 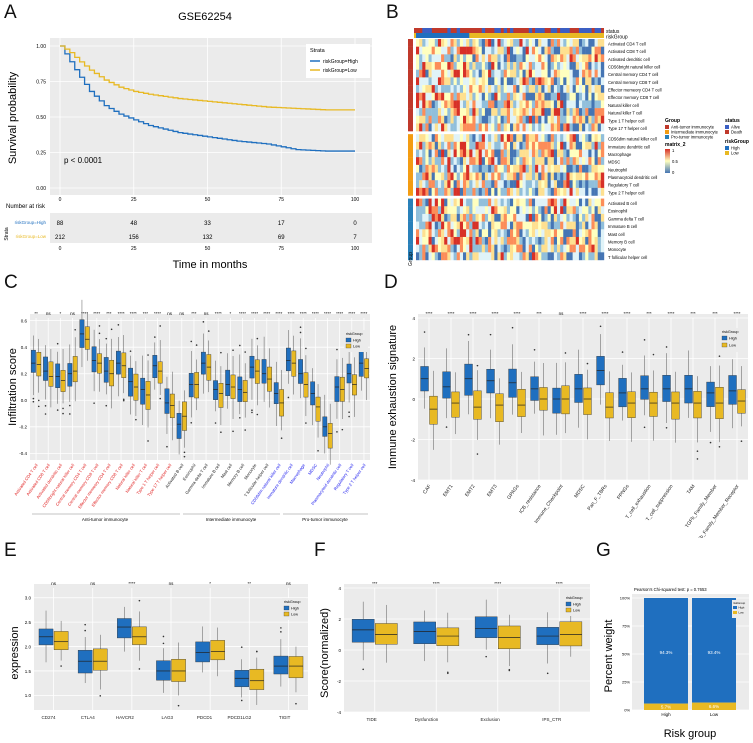 What do you see at coordinates (673, 150) in the screenshot?
I see `legend-scale-max: 1` at bounding box center [673, 150].